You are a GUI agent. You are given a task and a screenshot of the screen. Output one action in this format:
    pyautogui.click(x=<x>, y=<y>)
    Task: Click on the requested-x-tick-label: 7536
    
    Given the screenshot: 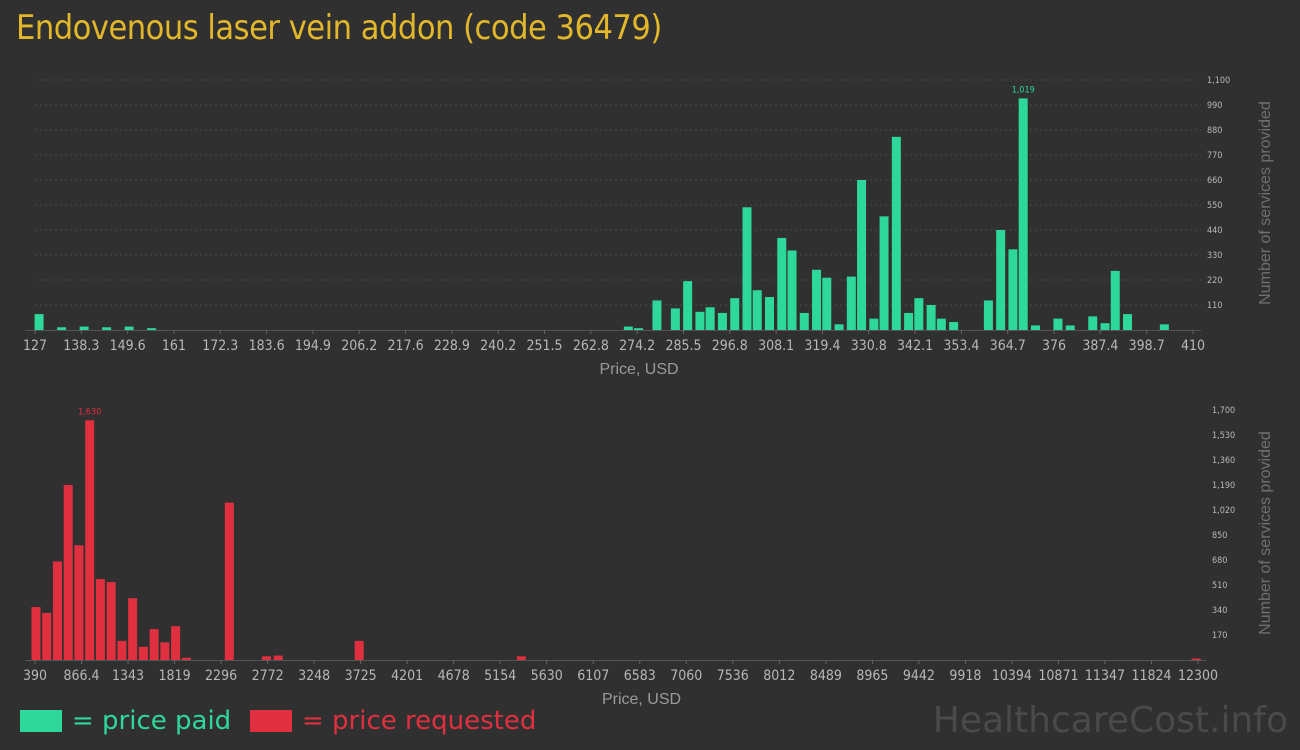 What is the action you would take?
    pyautogui.click(x=733, y=676)
    